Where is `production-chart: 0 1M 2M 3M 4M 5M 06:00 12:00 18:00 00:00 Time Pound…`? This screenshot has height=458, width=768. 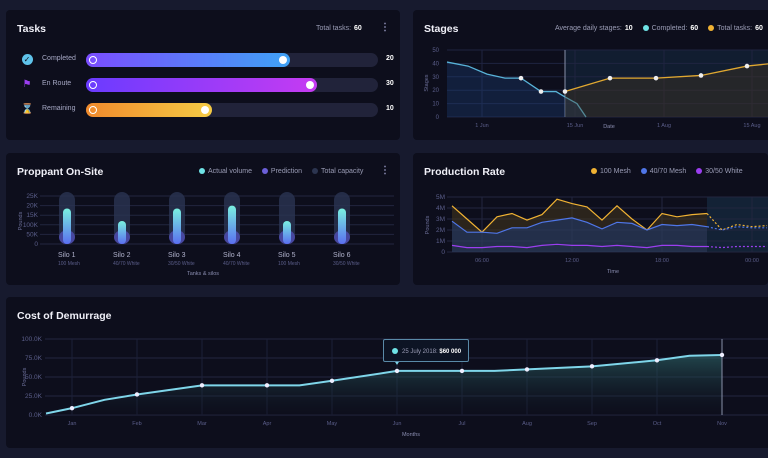 production-chart: 0 1M 2M 3M 4M 5M 06:00 12:00 18:00 00:00 Time Pound… is located at coordinates (596, 234).